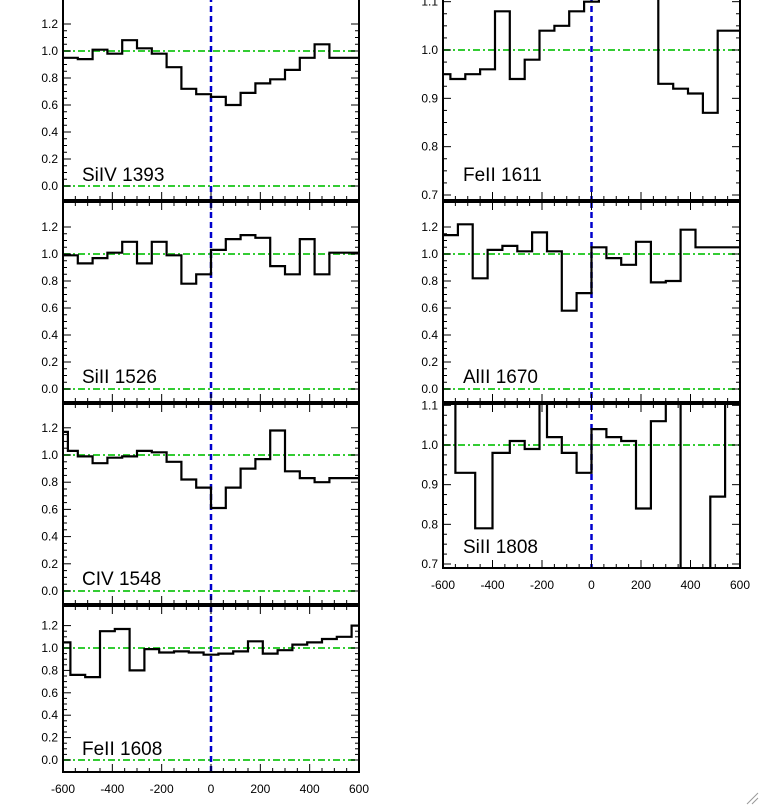 This screenshot has height=807, width=761. What do you see at coordinates (752, 798) in the screenshot?
I see `resize-grip-icon` at bounding box center [752, 798].